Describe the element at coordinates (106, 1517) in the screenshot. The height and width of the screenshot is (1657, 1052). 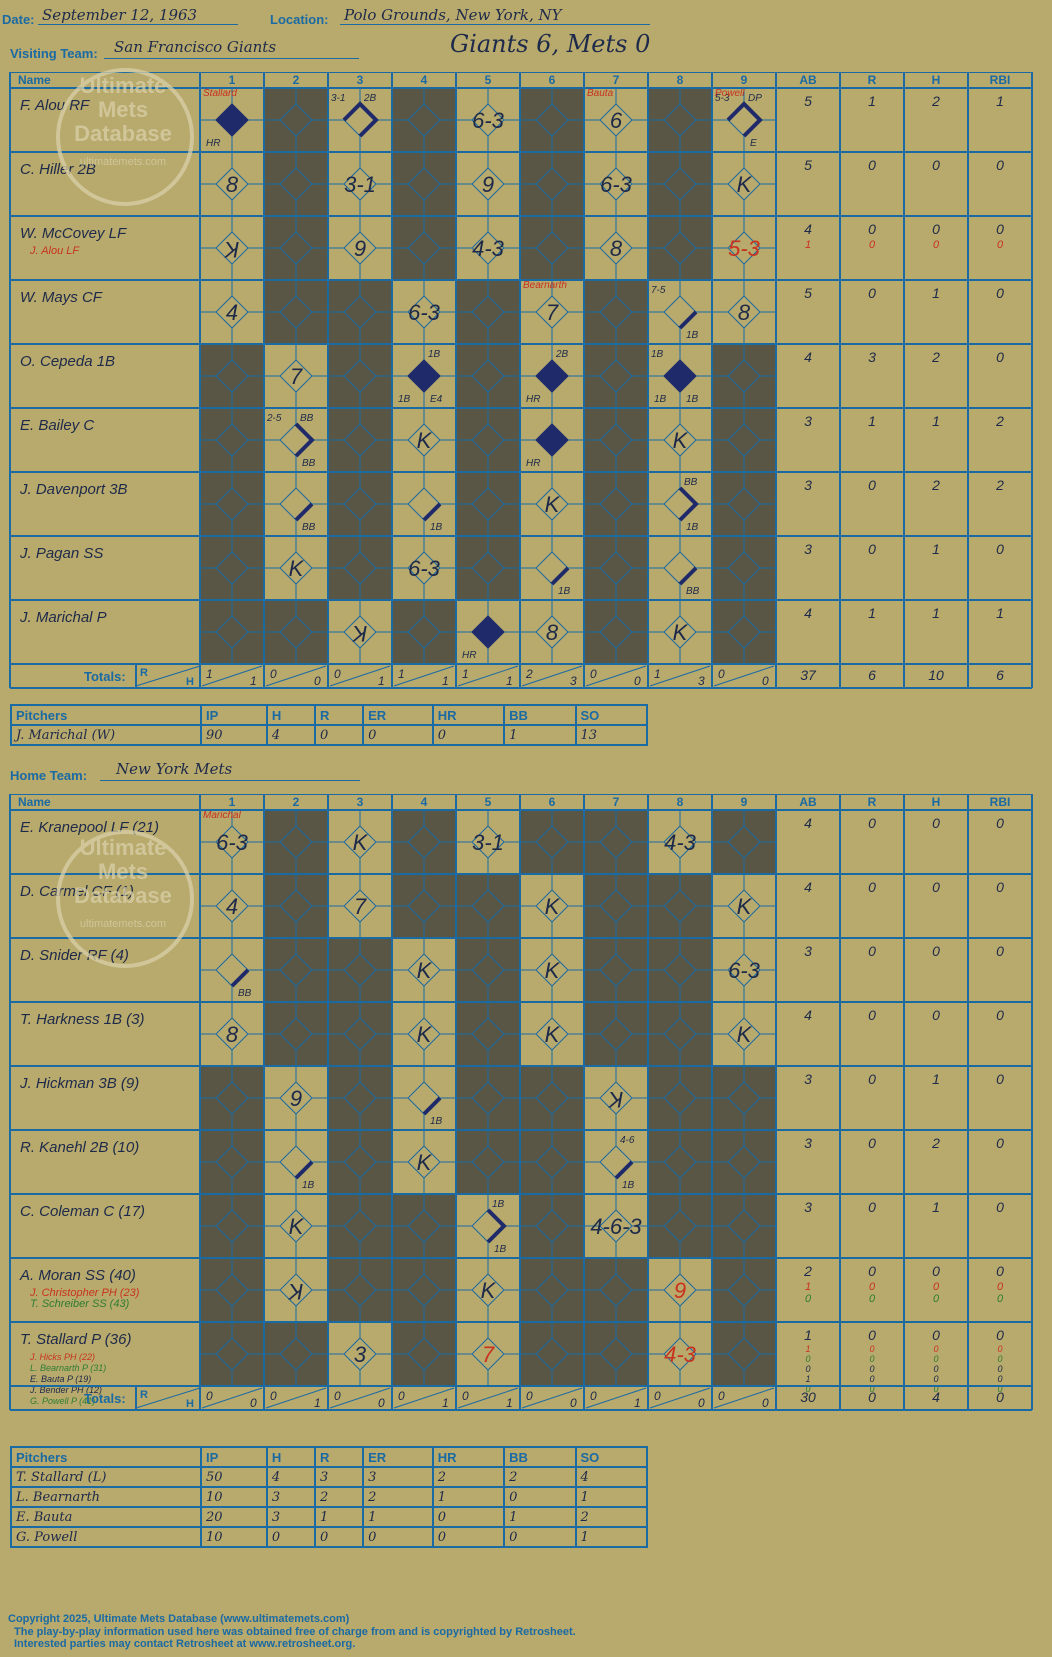
I see `pitcher-name: E. Bauta` at that location.